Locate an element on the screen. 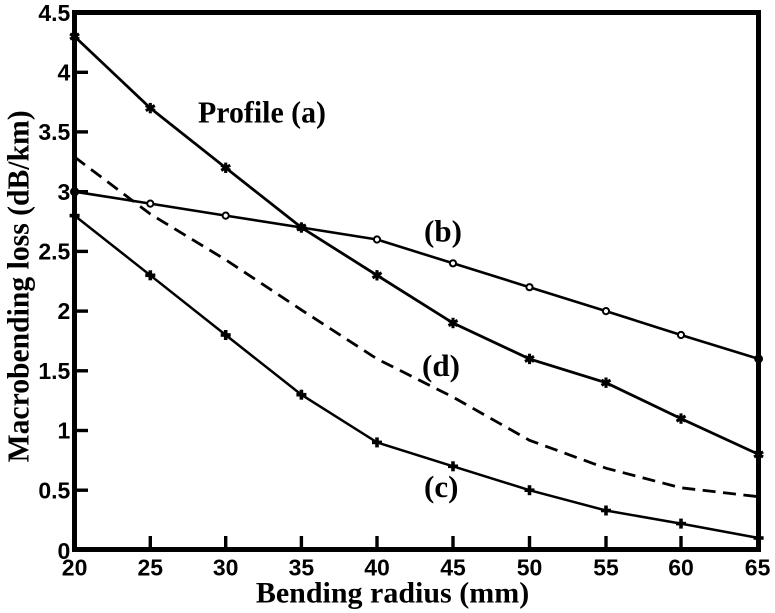 The width and height of the screenshot is (775, 613). svg-text: Macrobending loss (dB/km) is located at coordinates (17, 286).